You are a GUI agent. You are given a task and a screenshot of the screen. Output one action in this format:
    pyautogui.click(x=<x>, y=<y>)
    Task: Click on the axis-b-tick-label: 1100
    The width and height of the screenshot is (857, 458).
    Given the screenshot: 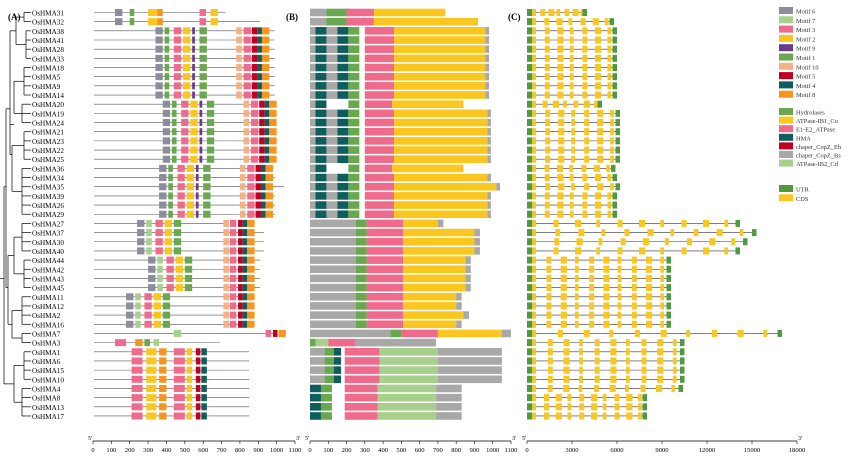 What is the action you would take?
    pyautogui.click(x=512, y=450)
    